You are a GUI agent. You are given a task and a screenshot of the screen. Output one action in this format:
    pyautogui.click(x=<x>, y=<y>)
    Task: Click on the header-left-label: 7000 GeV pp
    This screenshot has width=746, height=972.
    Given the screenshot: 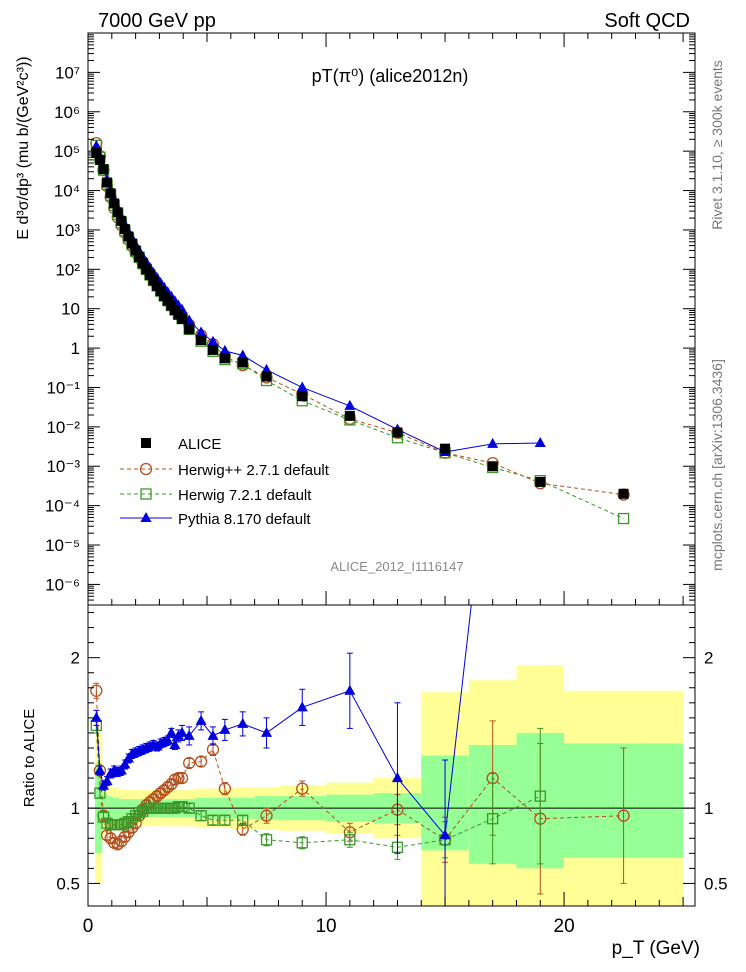 What is the action you would take?
    pyautogui.click(x=157, y=21)
    